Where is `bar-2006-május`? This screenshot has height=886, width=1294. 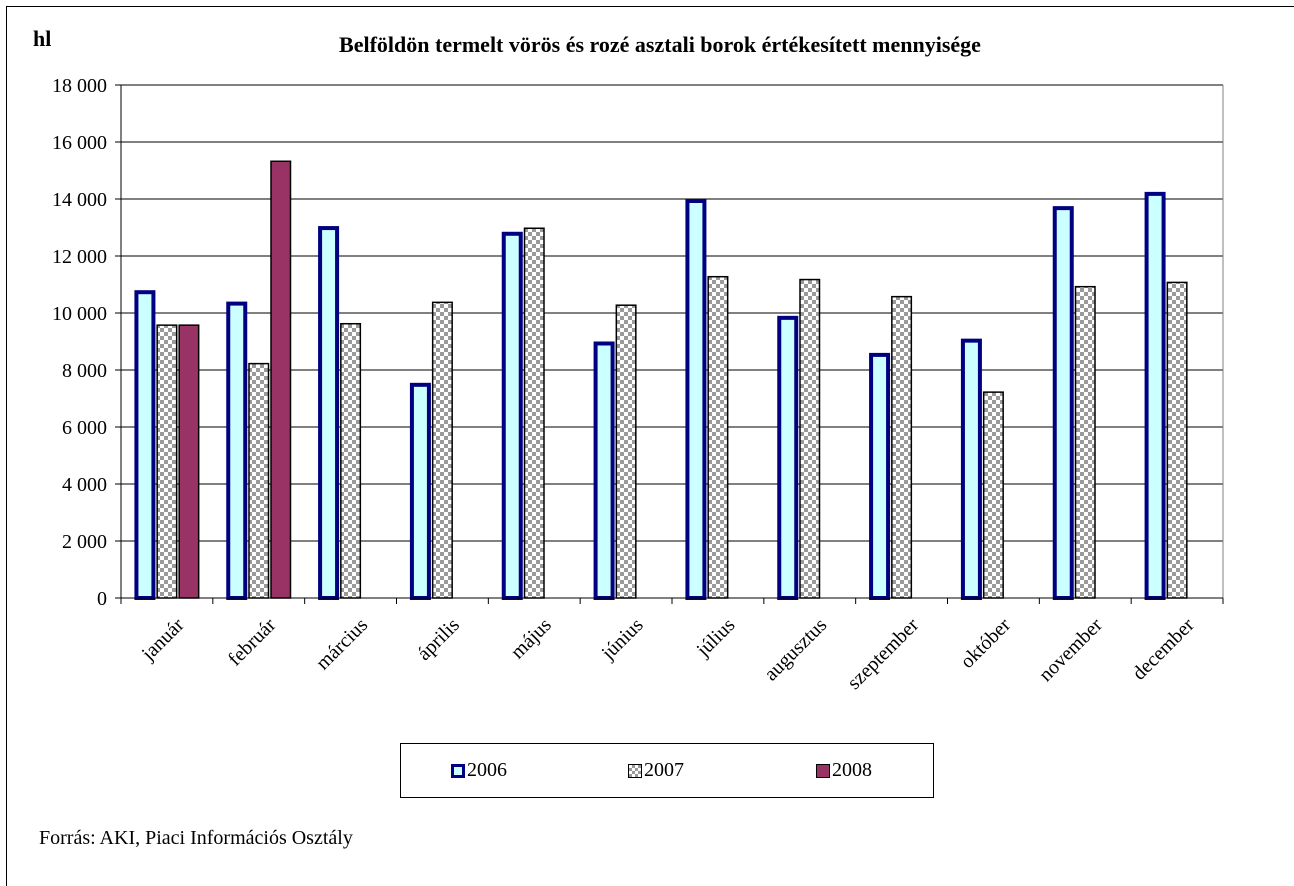
bar-2006-május is located at coordinates (512, 415).